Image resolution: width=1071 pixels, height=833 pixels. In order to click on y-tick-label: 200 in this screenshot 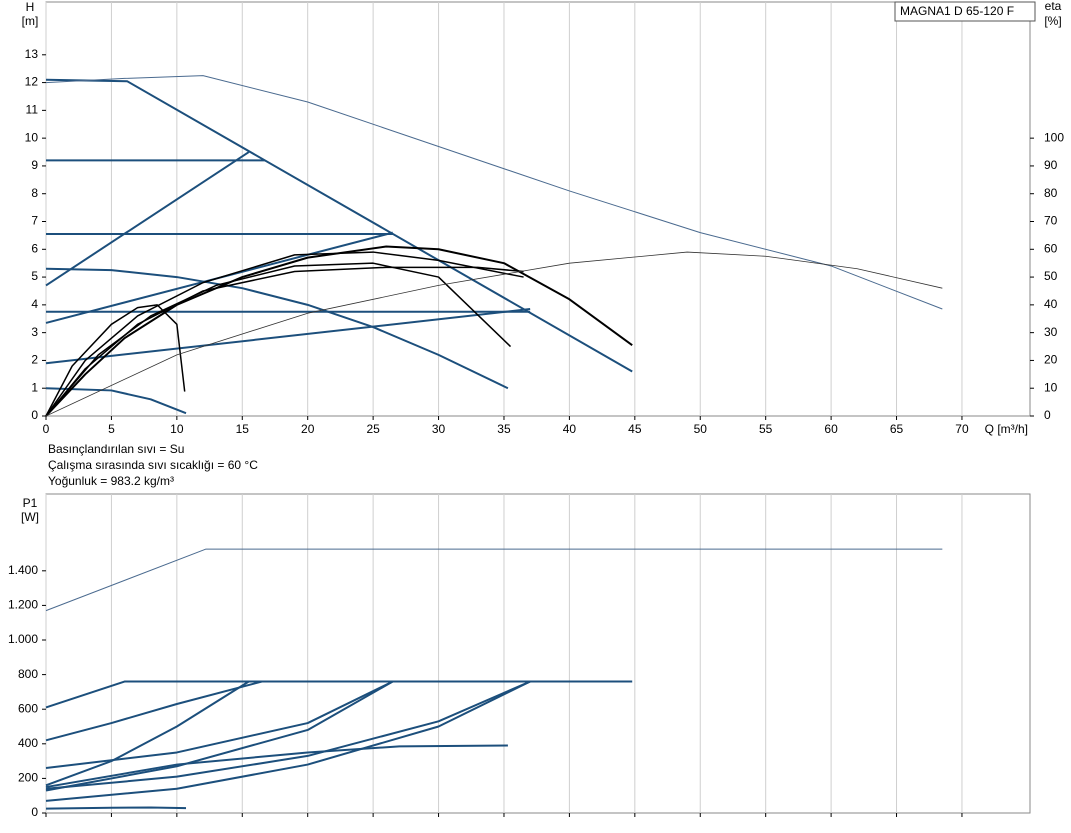, I will do `click(28, 778)`.